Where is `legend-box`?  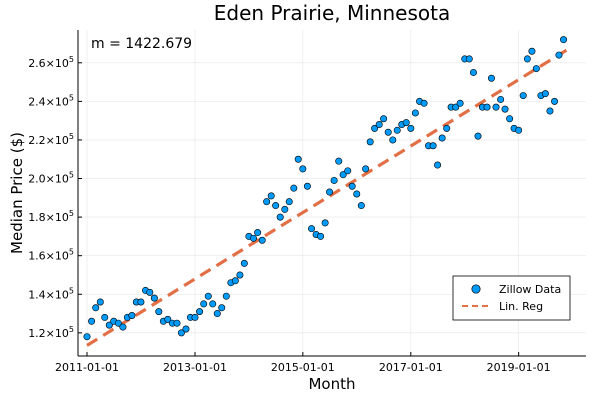 legend-box is located at coordinates (511, 298).